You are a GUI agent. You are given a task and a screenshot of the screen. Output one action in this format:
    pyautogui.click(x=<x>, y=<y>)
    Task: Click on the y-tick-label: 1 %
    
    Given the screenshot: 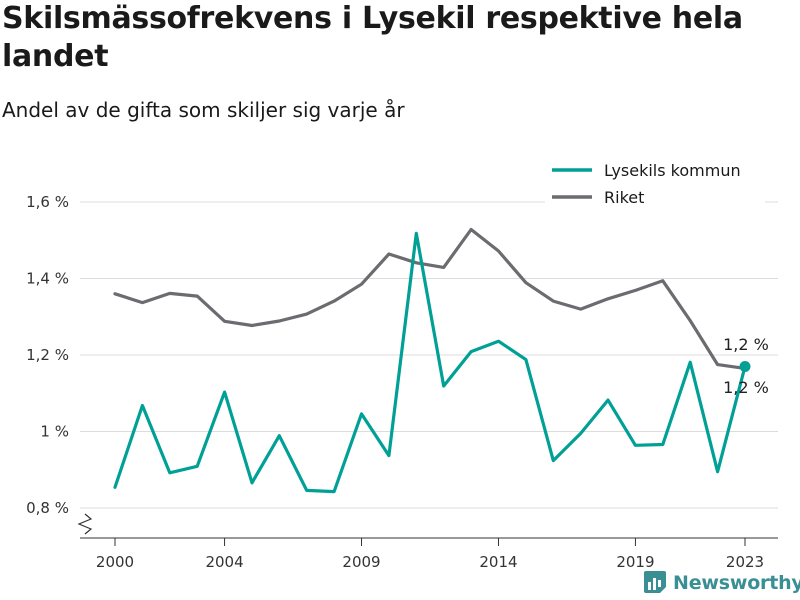 What is the action you would take?
    pyautogui.click(x=54, y=432)
    